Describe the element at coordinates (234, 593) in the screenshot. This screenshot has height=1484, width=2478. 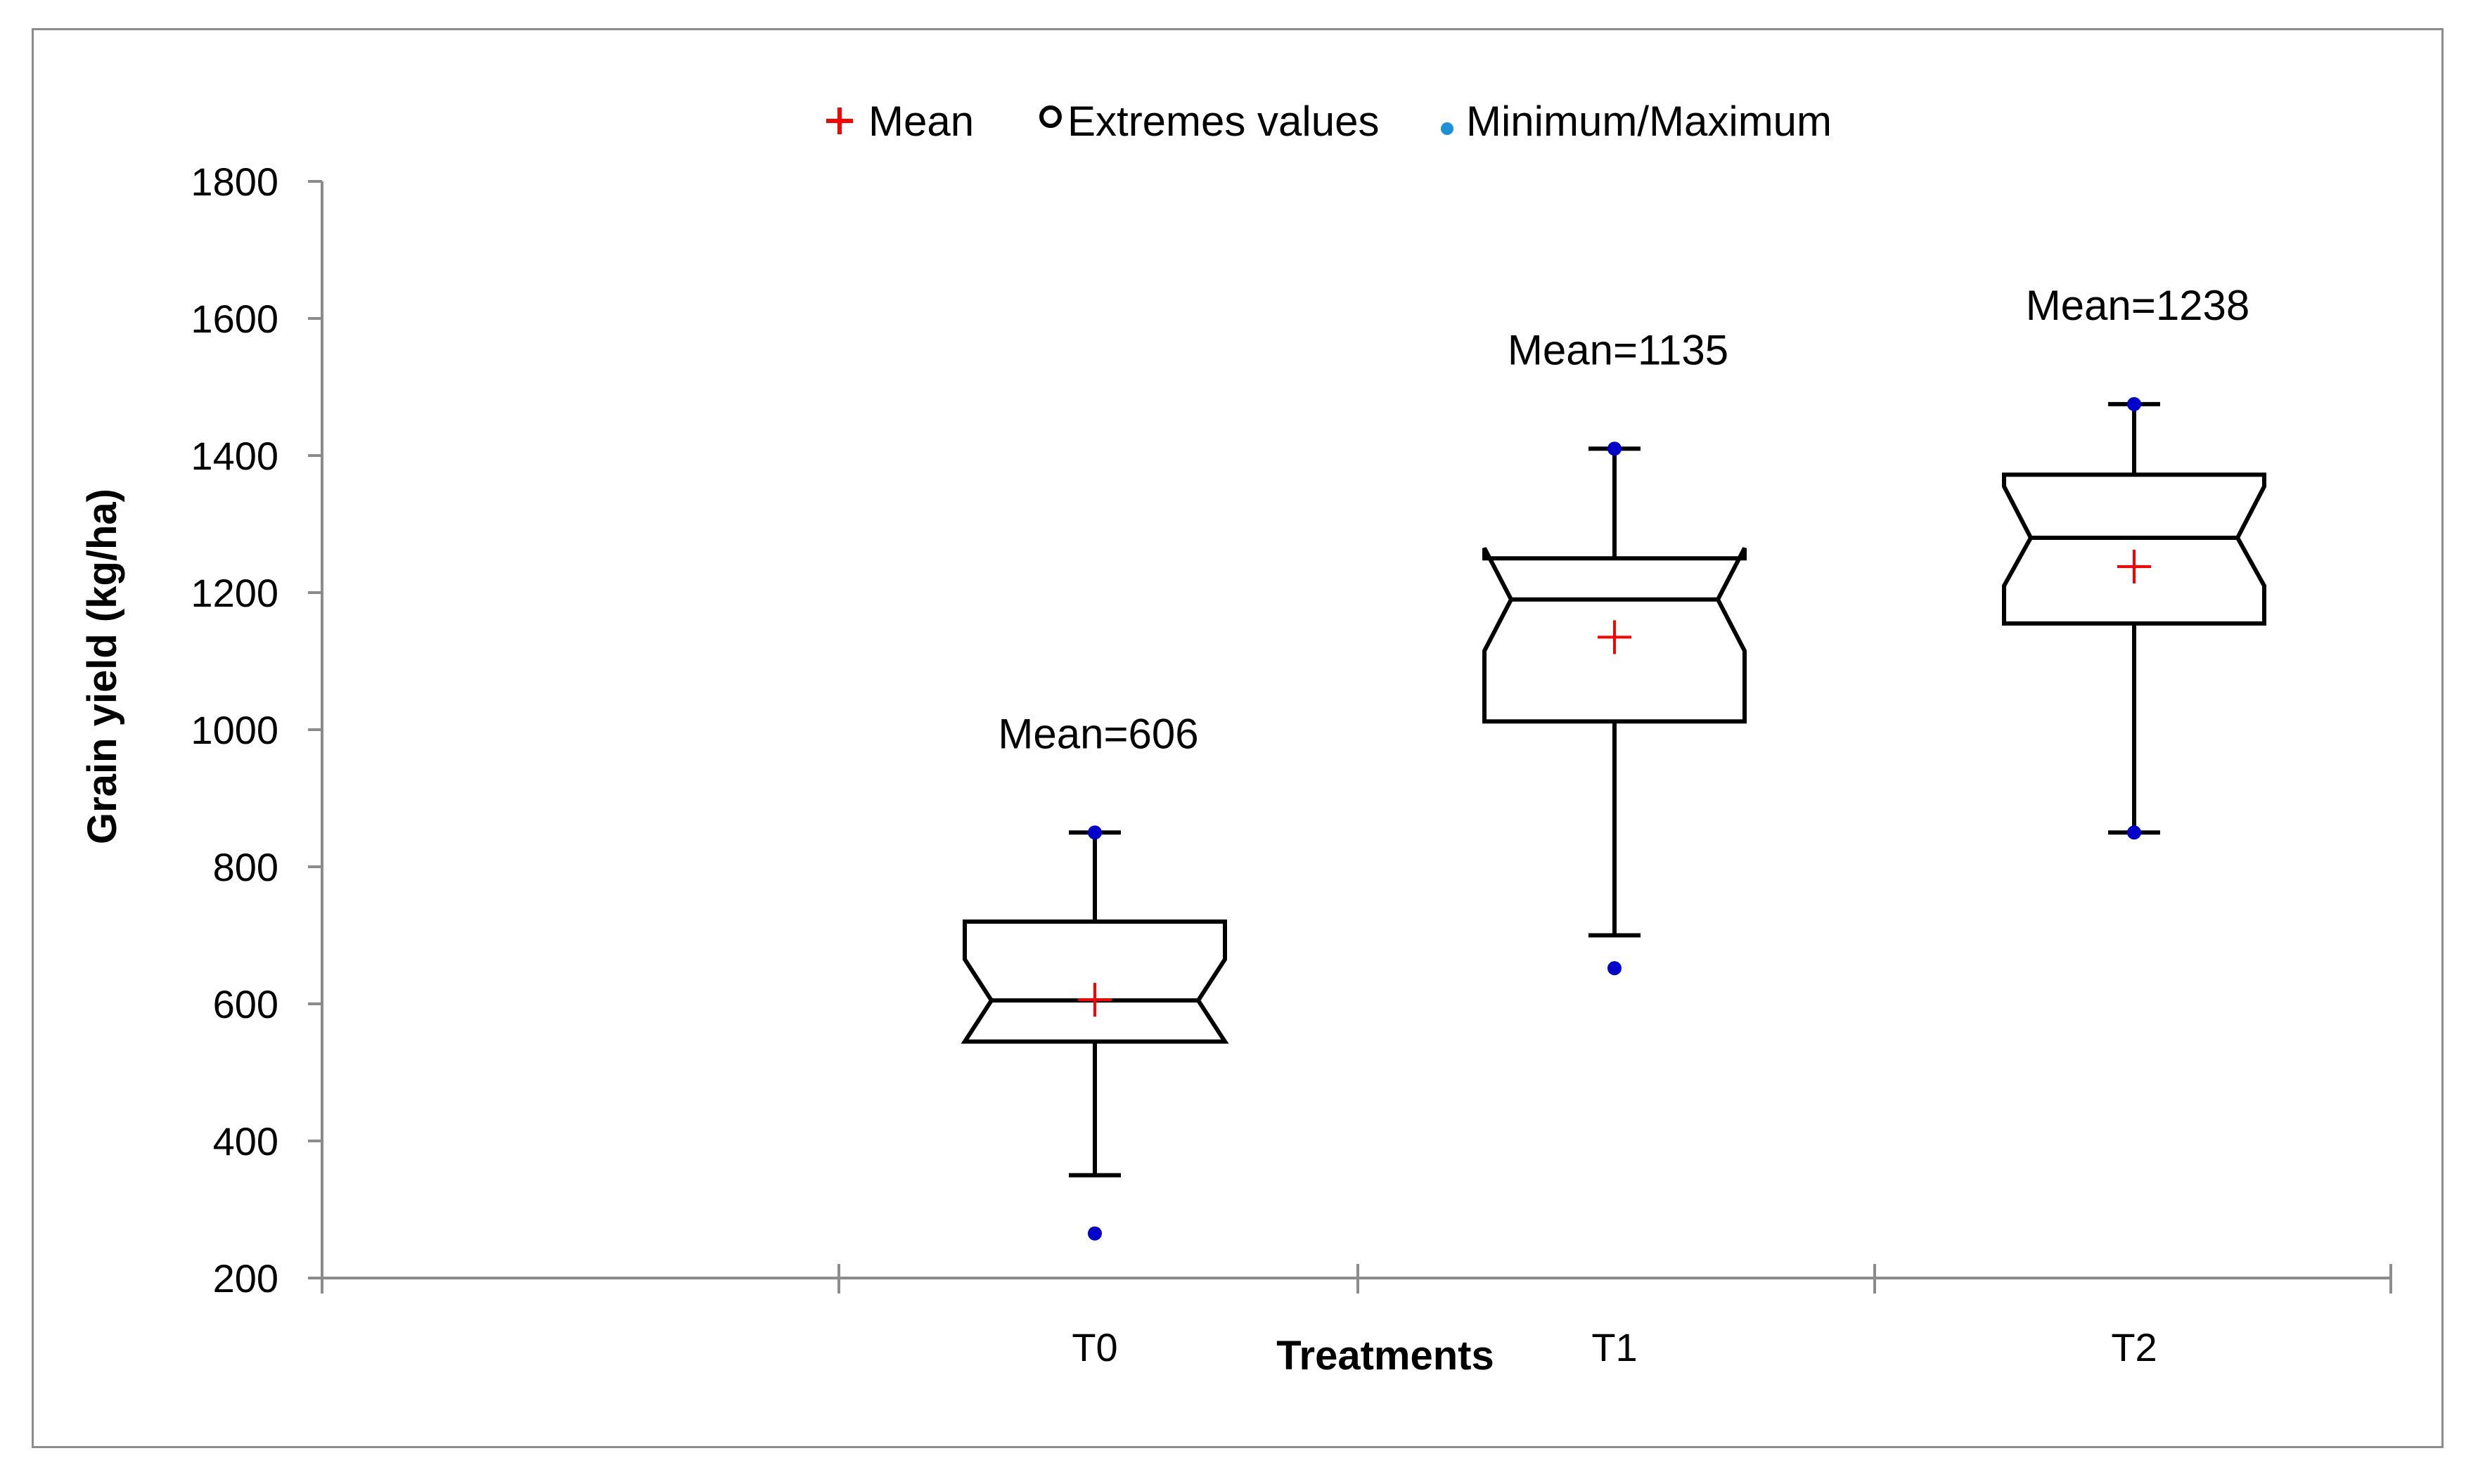
I see `y-tick-label: 1200` at that location.